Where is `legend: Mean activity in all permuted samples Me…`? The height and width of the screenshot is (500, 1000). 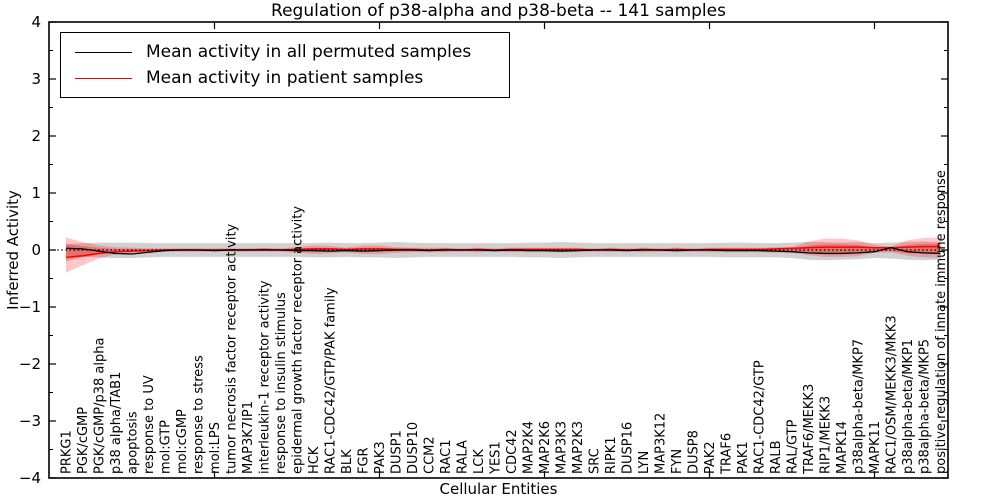
legend: Mean activity in all permuted samples Me… is located at coordinates (285, 65).